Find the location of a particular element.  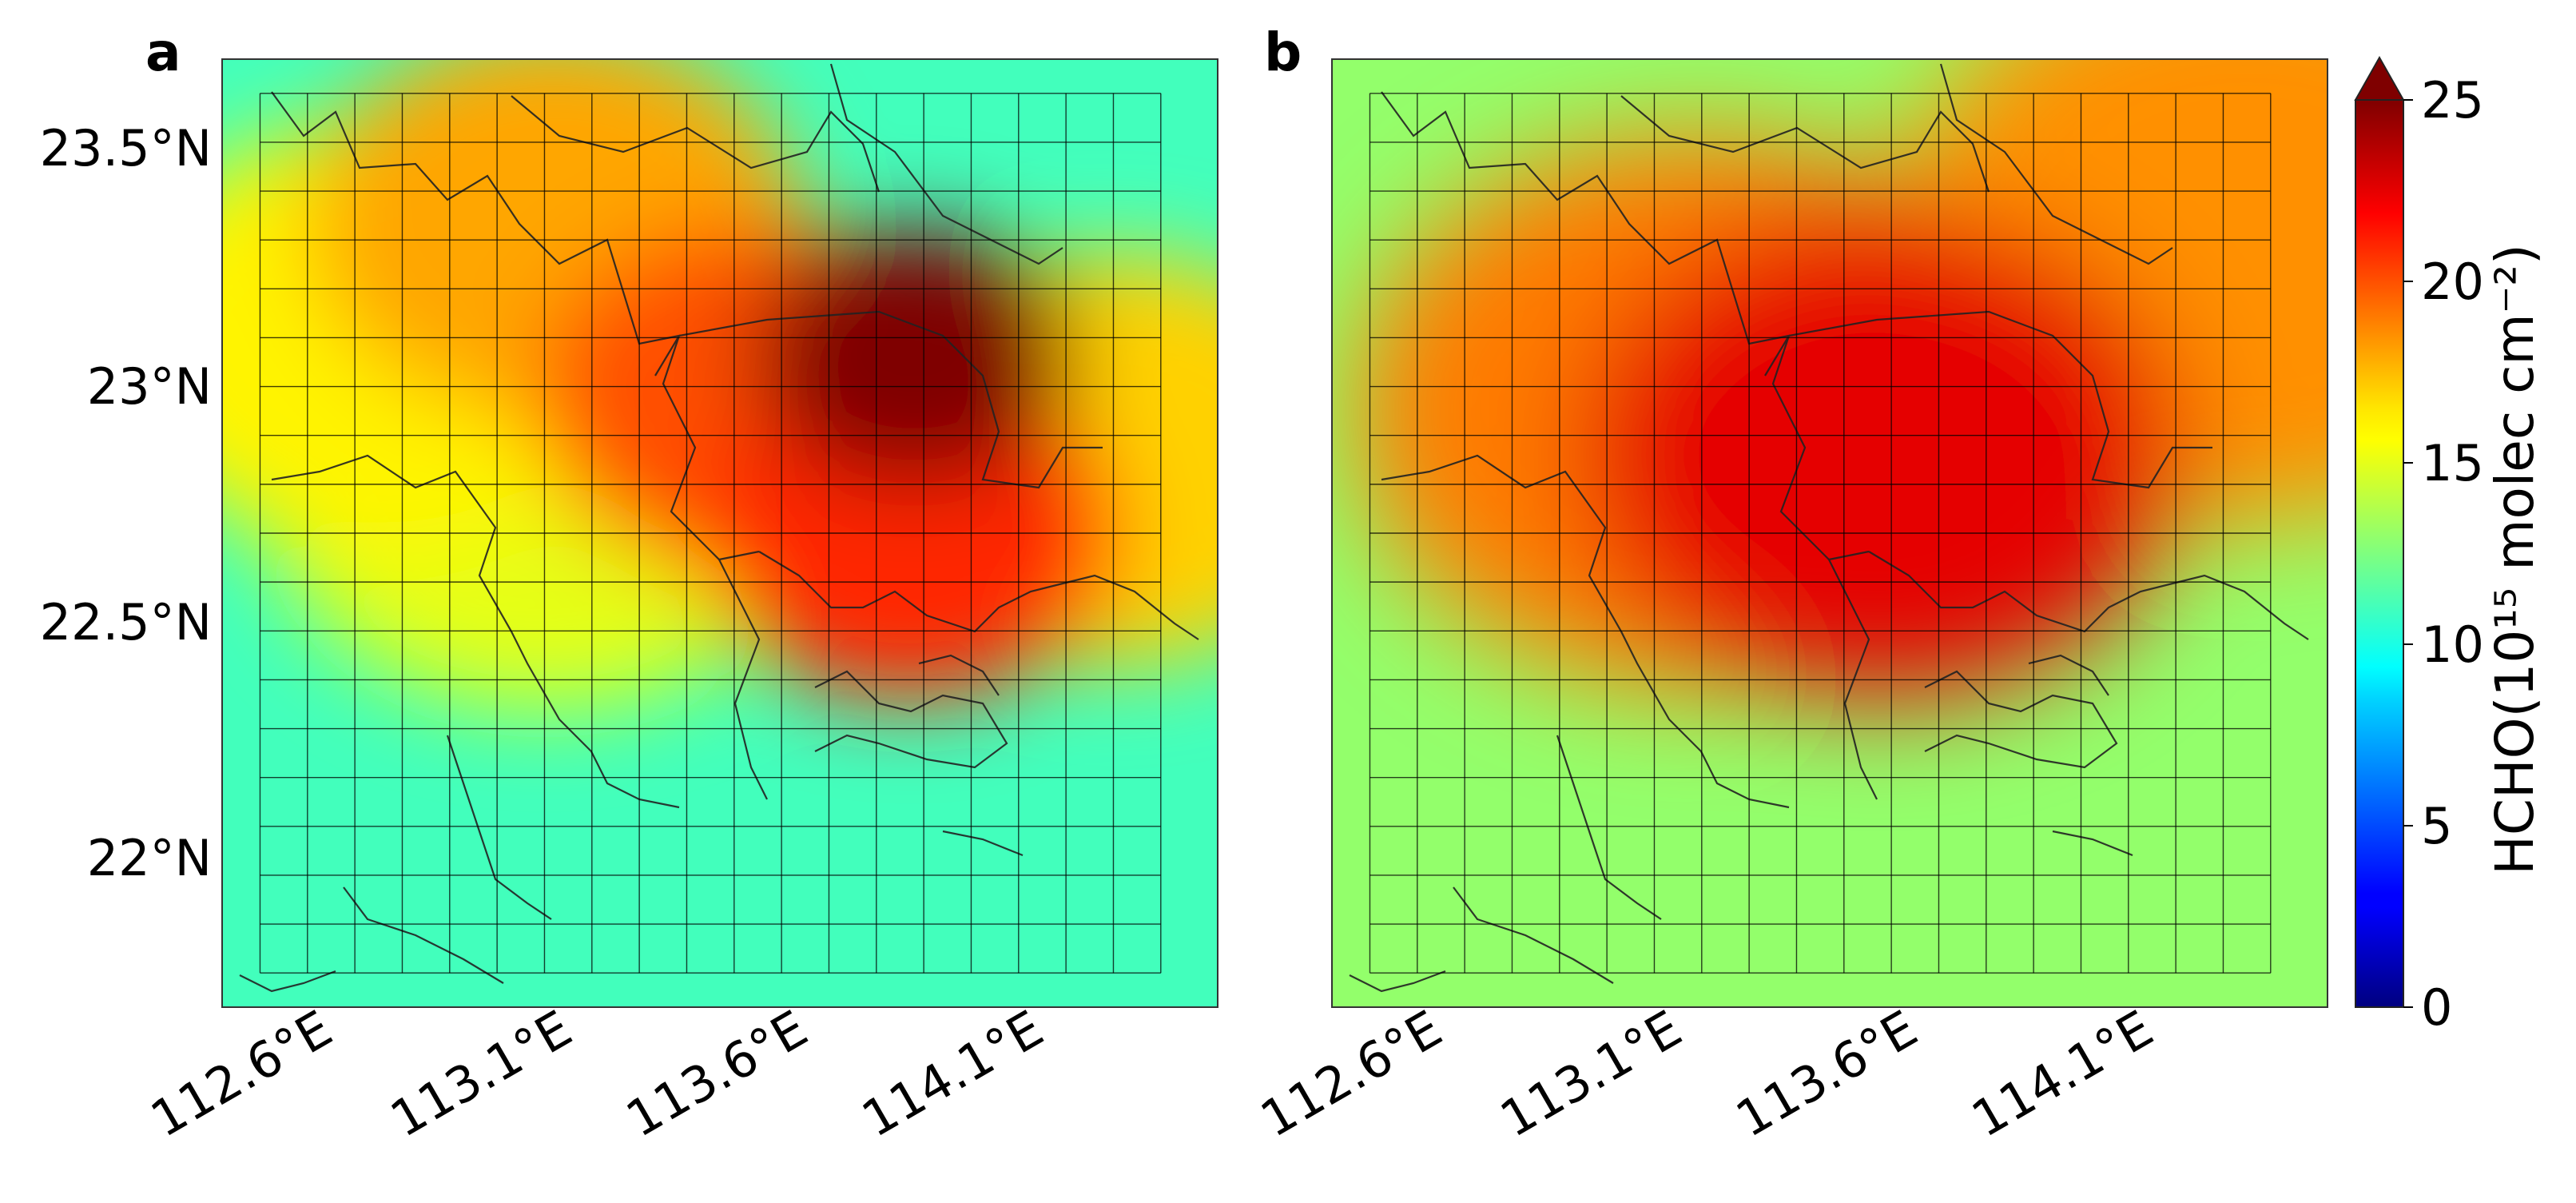

colorbar-tick-label: 5 is located at coordinates (2436, 826).